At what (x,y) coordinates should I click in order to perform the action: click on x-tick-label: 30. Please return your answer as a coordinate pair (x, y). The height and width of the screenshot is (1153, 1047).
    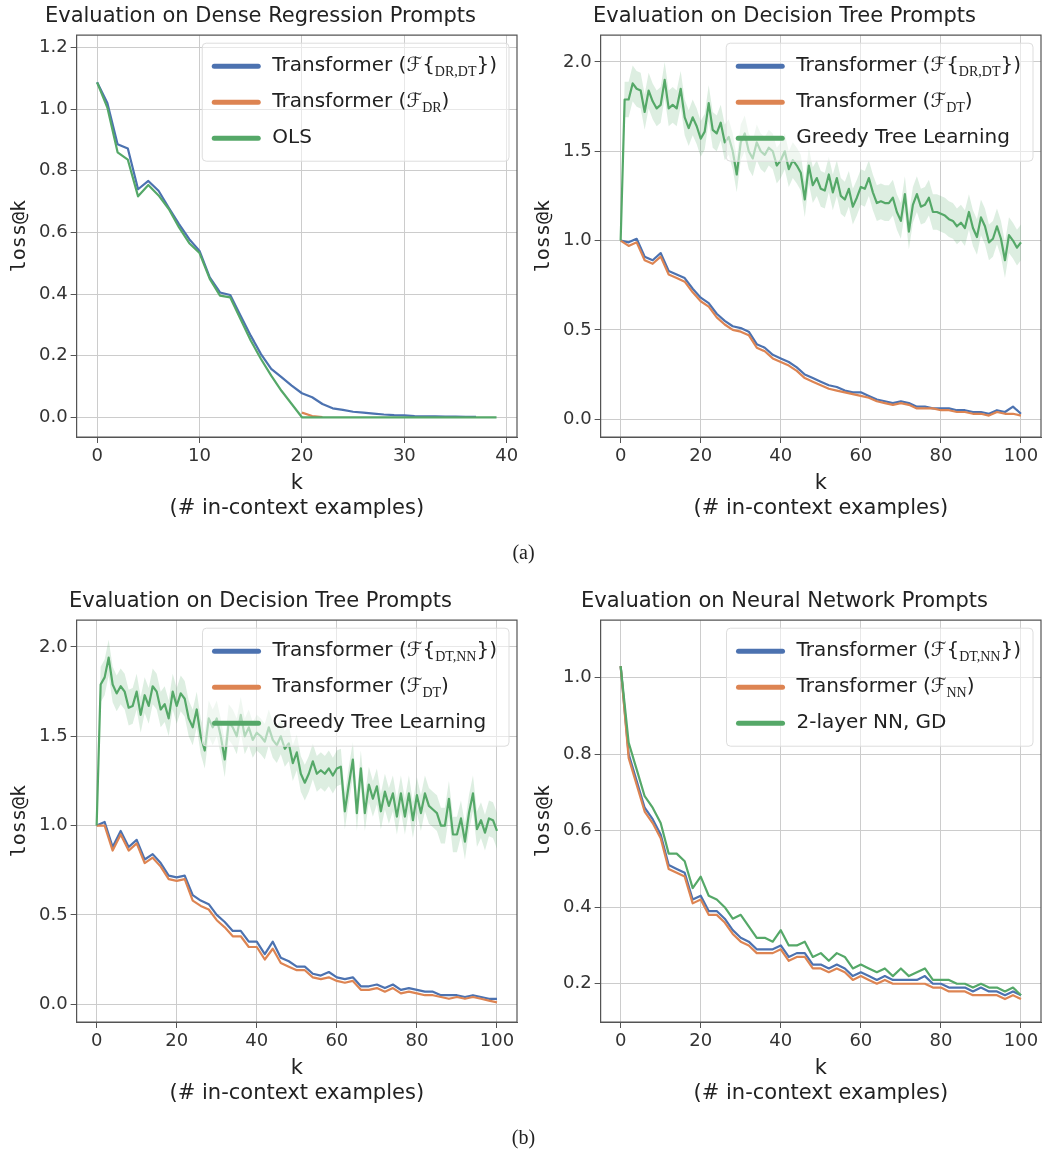
    Looking at the image, I should click on (404, 455).